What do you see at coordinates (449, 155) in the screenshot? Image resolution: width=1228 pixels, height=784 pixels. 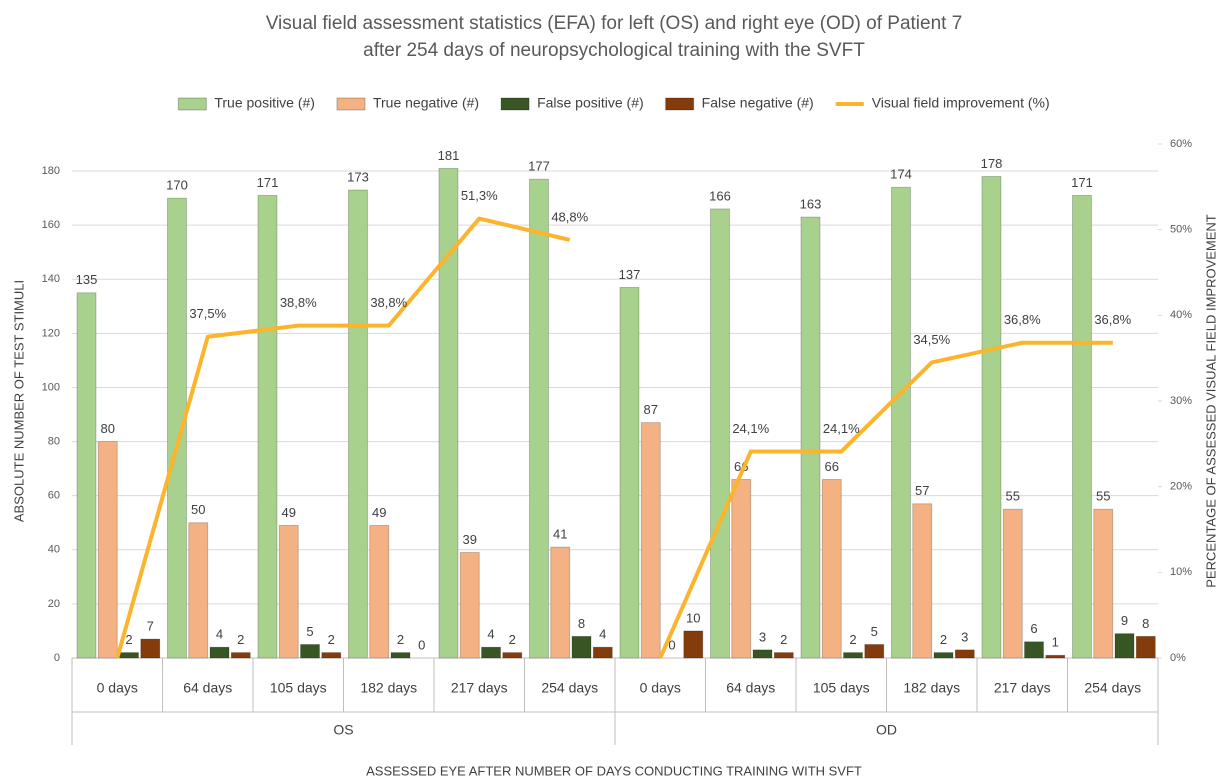 I see `data-label: 181` at bounding box center [449, 155].